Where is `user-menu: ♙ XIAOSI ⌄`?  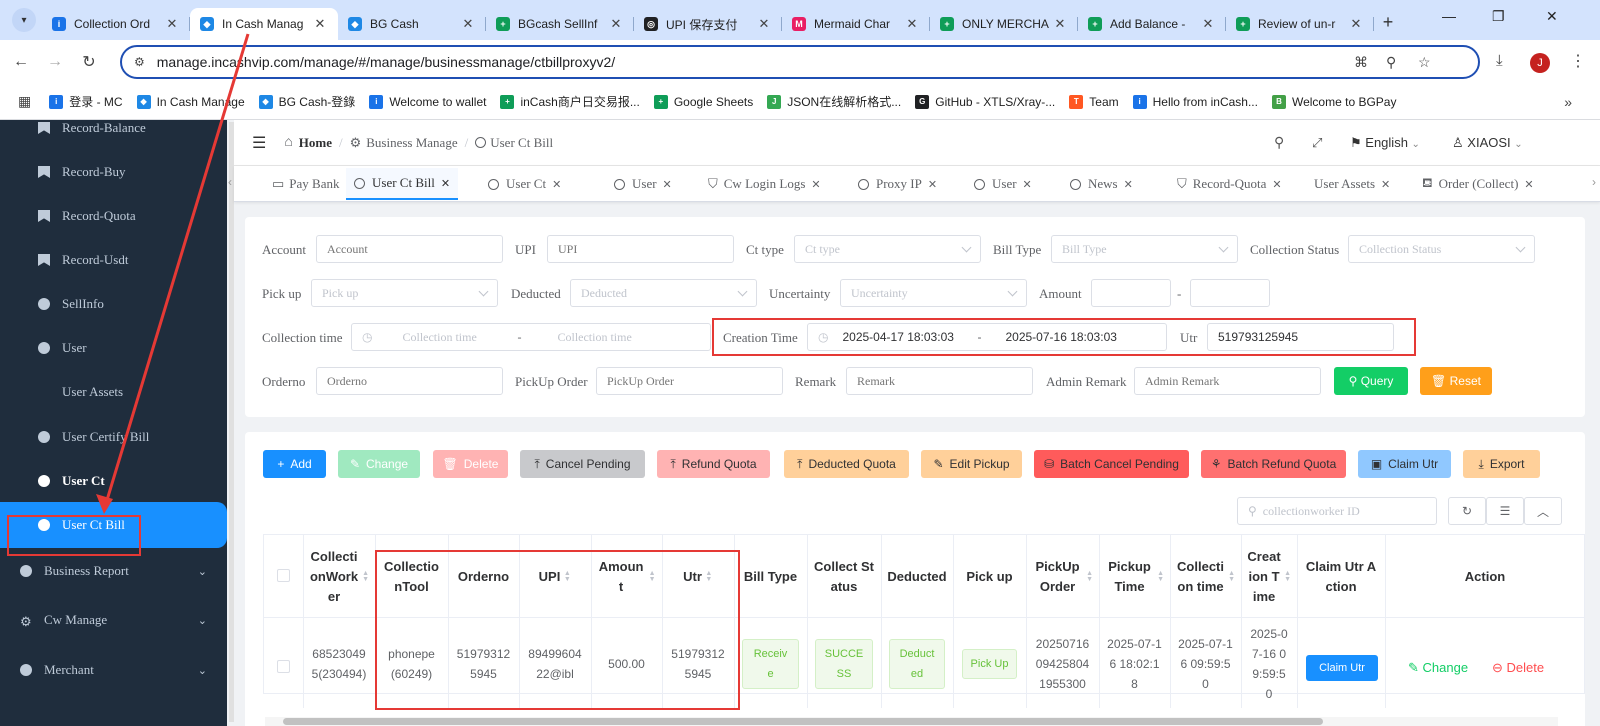 user-menu: ♙ XIAOSI ⌄ is located at coordinates (1487, 142).